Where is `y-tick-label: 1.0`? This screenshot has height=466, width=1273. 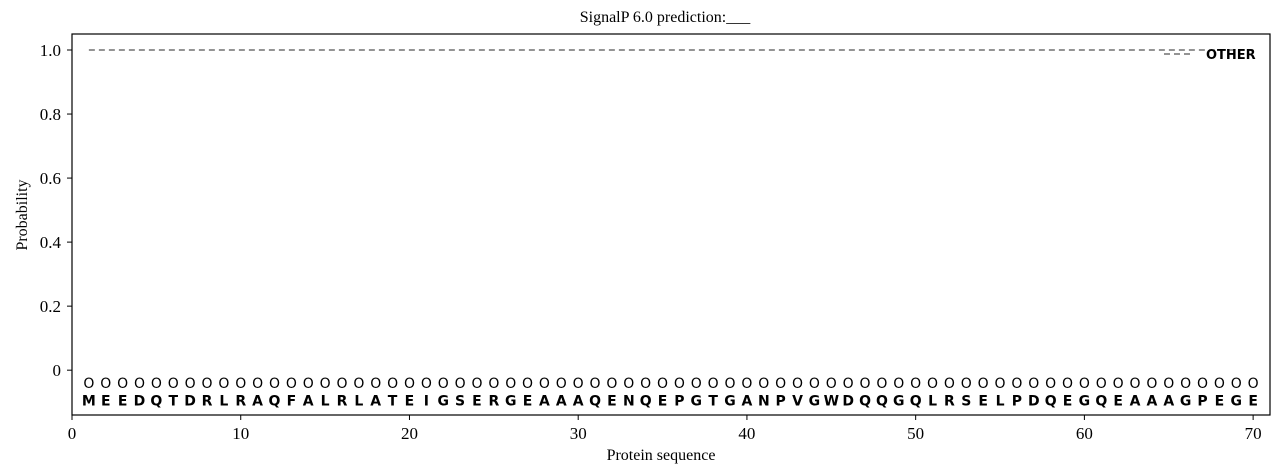 y-tick-label: 1.0 is located at coordinates (50, 50).